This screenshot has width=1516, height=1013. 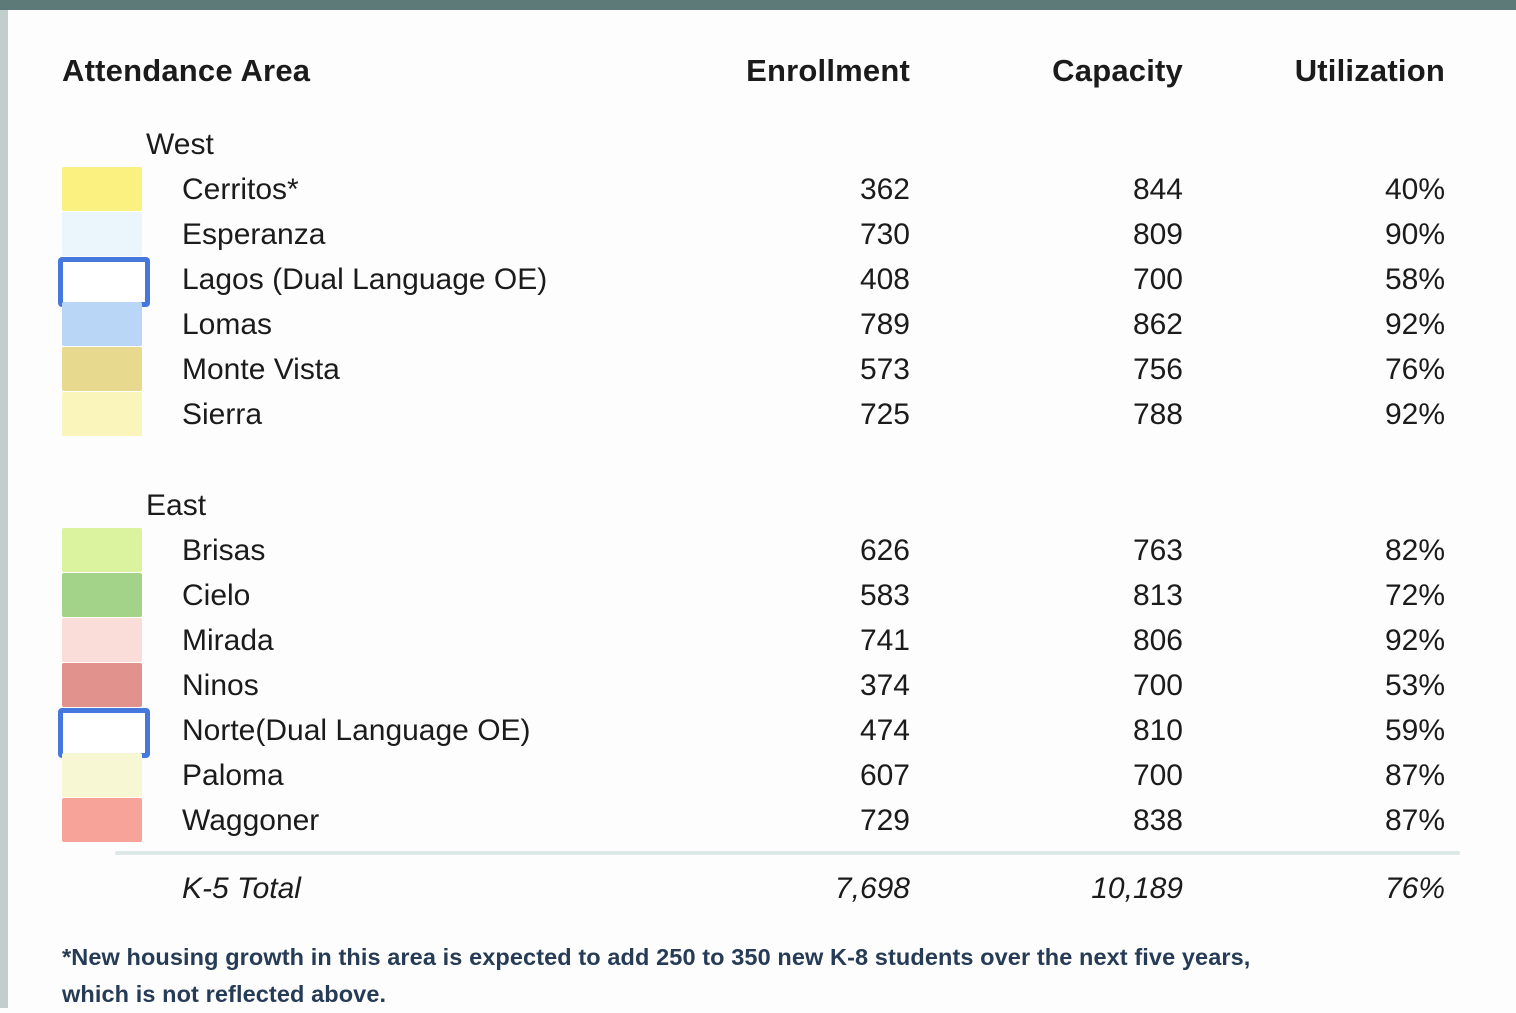 What do you see at coordinates (1157, 369) in the screenshot?
I see `capacity-value: 756` at bounding box center [1157, 369].